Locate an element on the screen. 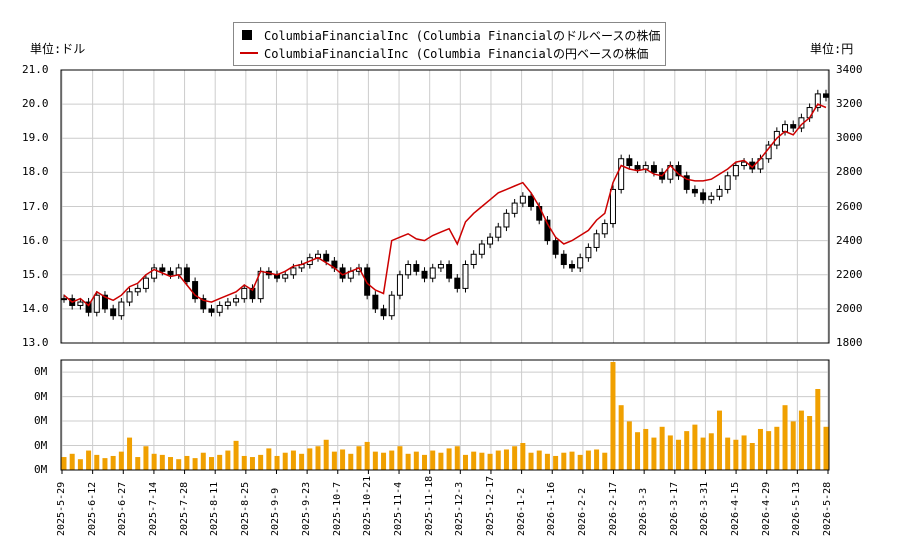 The image size is (900, 550). x-tick-label: 2026-3-31 is located at coordinates (705, 508).